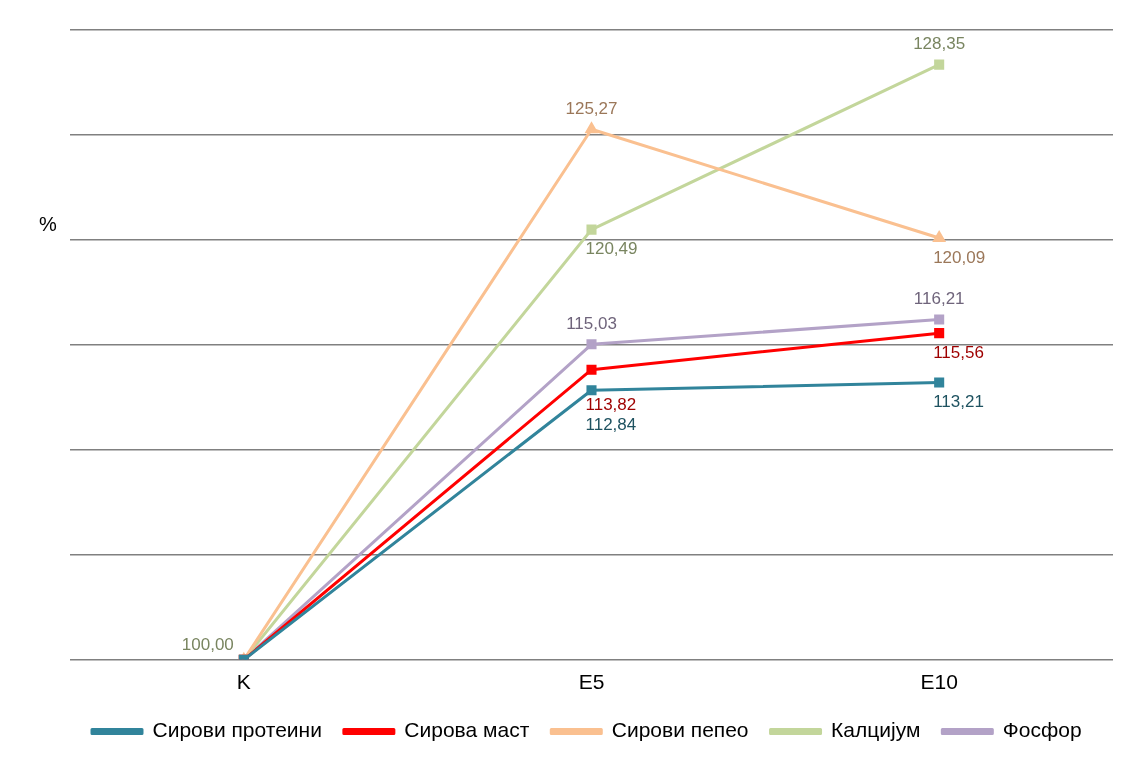 The width and height of the screenshot is (1133, 762). I want to click on data-label: 113,82, so click(611, 405).